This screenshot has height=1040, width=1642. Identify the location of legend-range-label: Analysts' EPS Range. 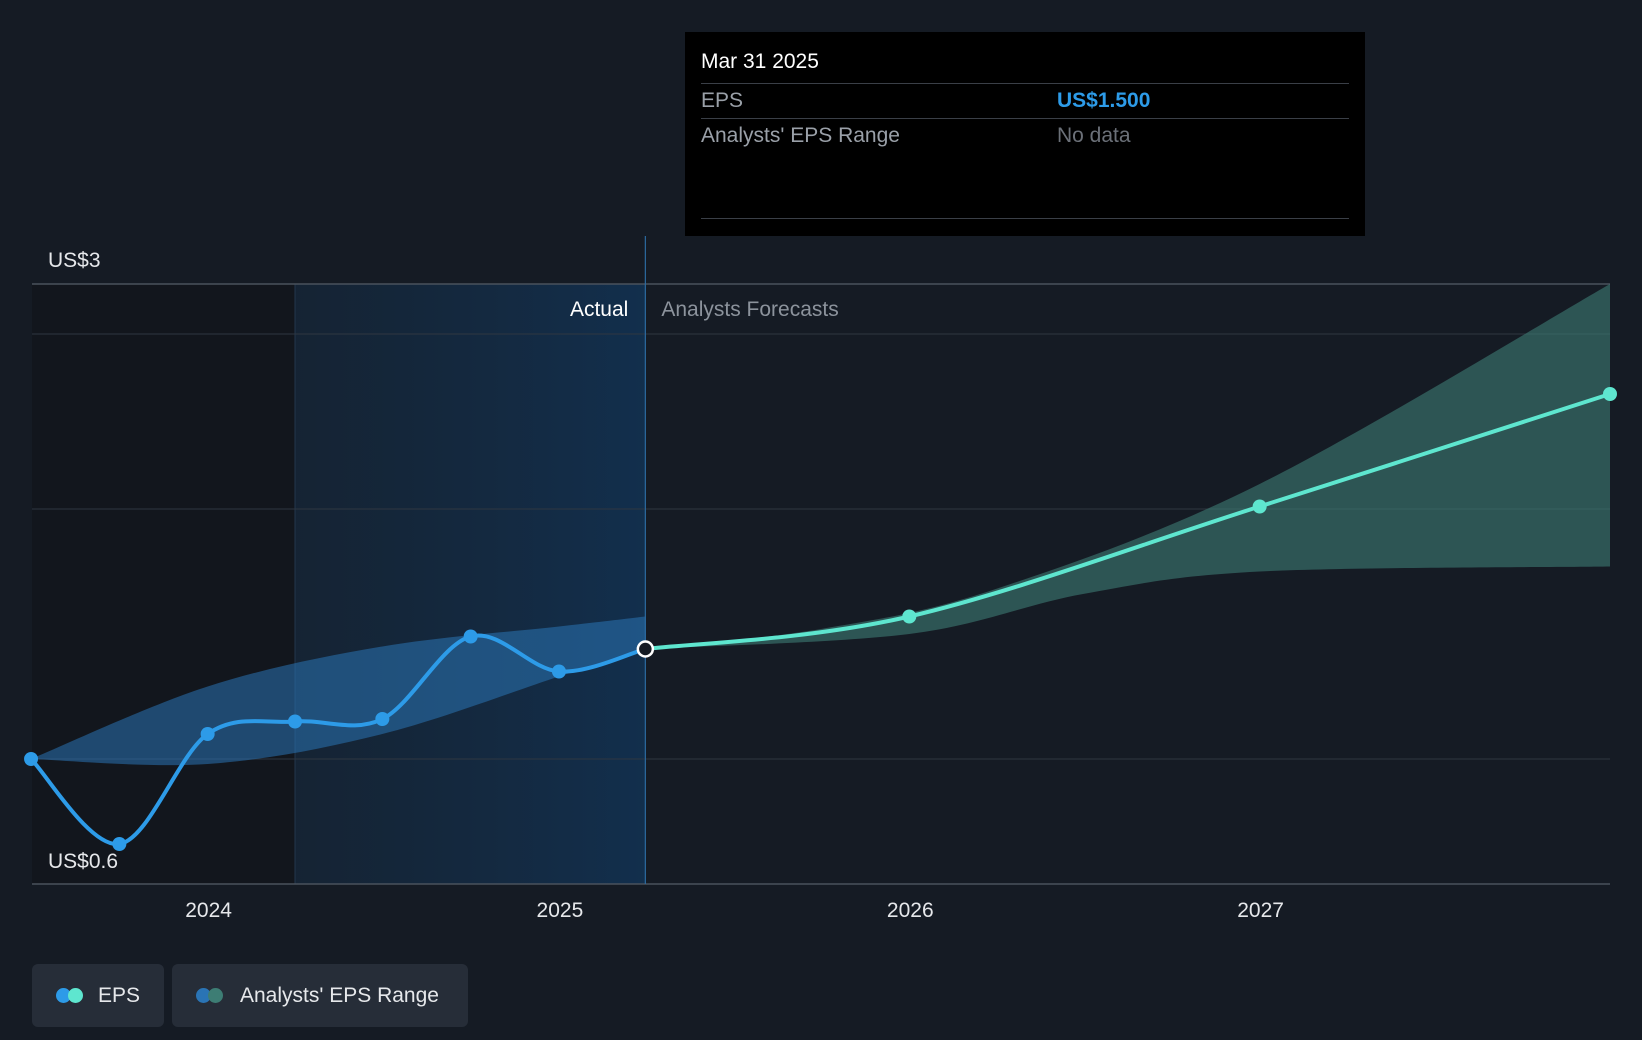
(339, 995).